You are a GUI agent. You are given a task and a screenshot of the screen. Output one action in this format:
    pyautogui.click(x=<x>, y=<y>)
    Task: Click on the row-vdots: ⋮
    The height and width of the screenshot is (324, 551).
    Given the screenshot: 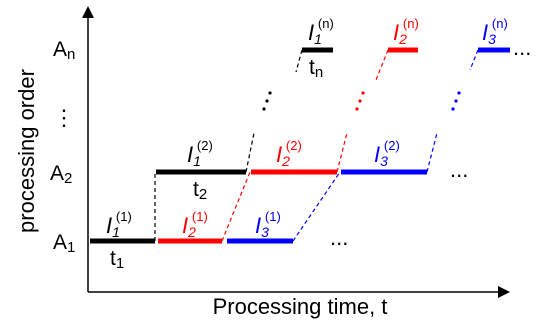 What is the action you would take?
    pyautogui.click(x=64, y=117)
    